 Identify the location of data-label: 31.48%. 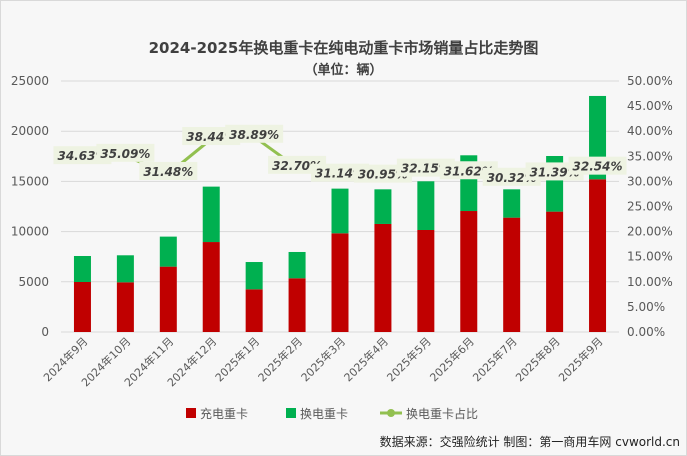
(168, 172).